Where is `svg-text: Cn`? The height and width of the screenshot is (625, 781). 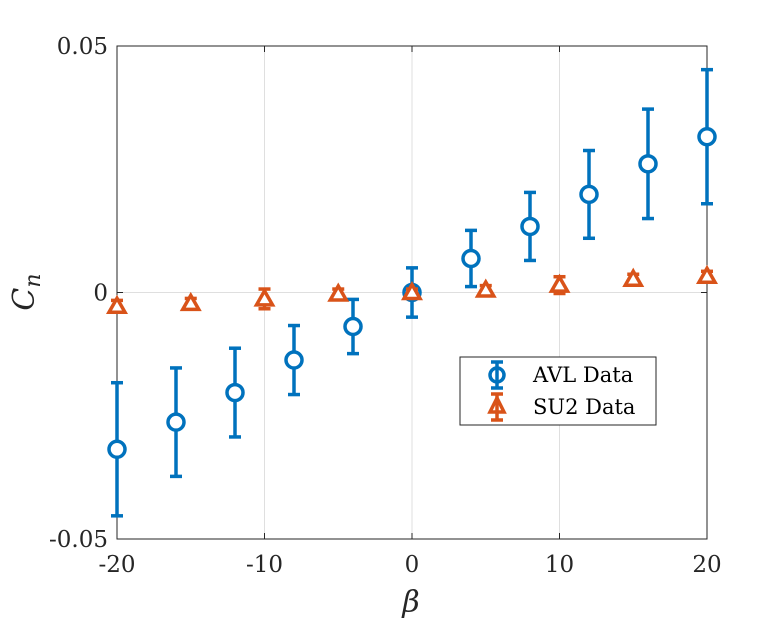
svg-text: Cn is located at coordinates (26, 291).